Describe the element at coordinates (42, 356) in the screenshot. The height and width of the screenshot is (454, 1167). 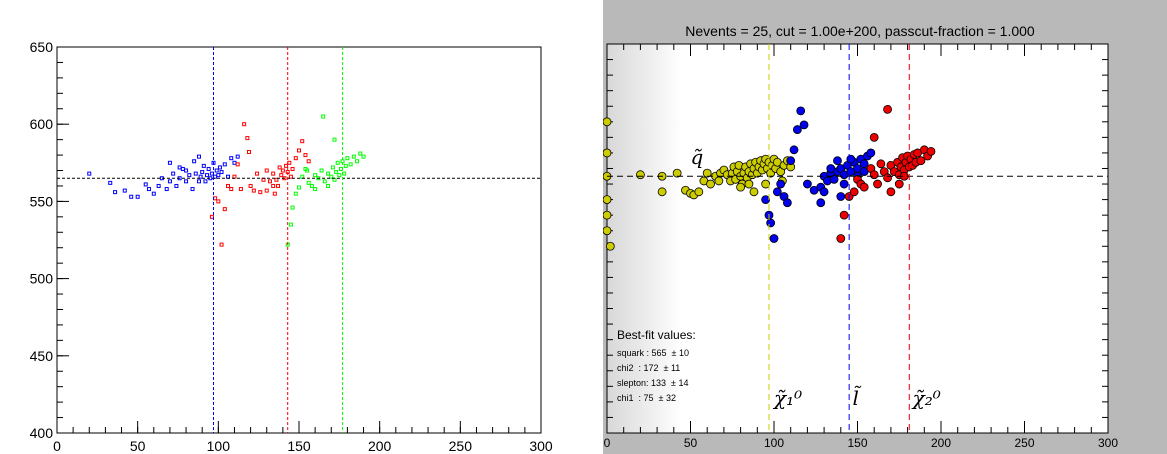
I see `y-tick-label: 450` at that location.